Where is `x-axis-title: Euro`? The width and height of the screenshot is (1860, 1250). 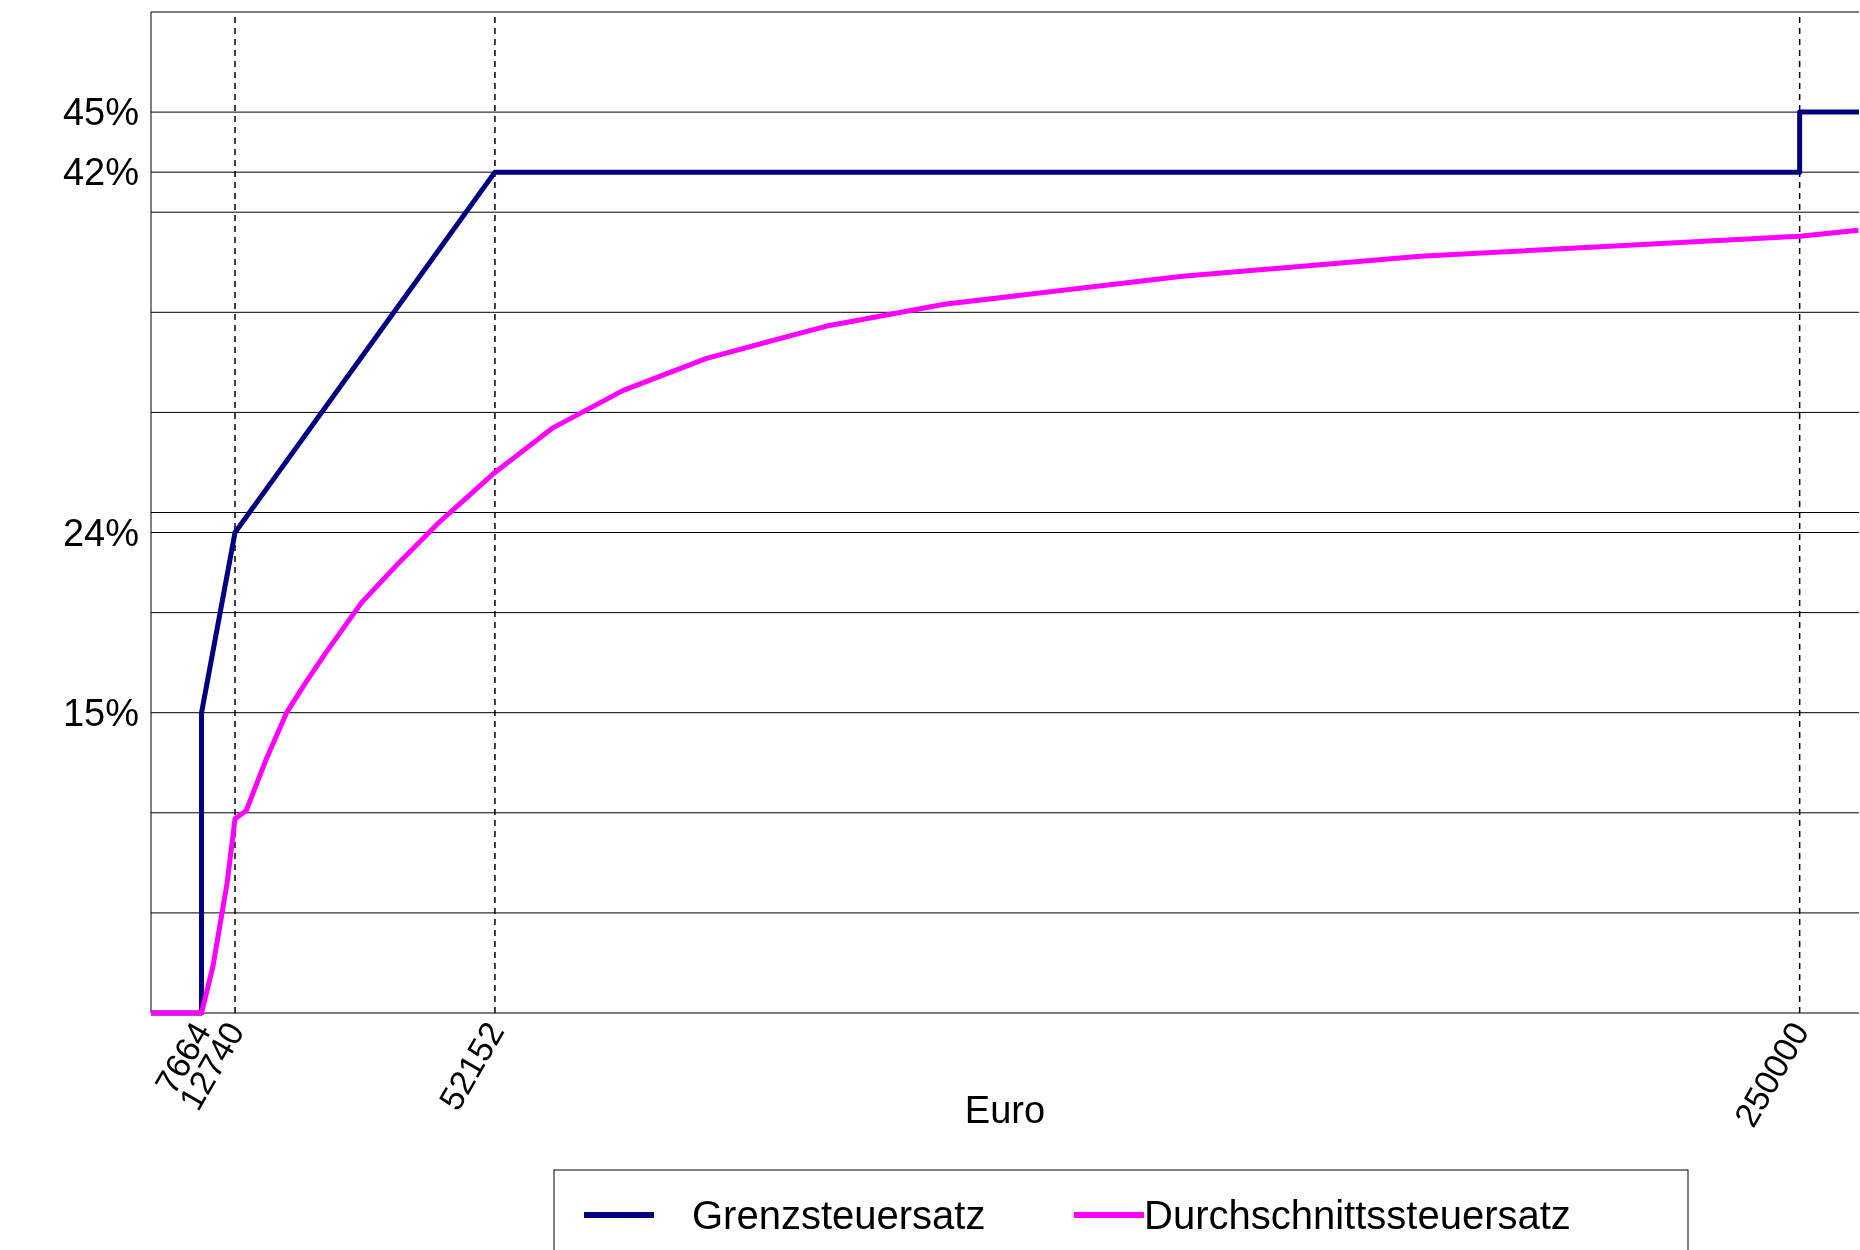 x-axis-title: Euro is located at coordinates (1005, 1110).